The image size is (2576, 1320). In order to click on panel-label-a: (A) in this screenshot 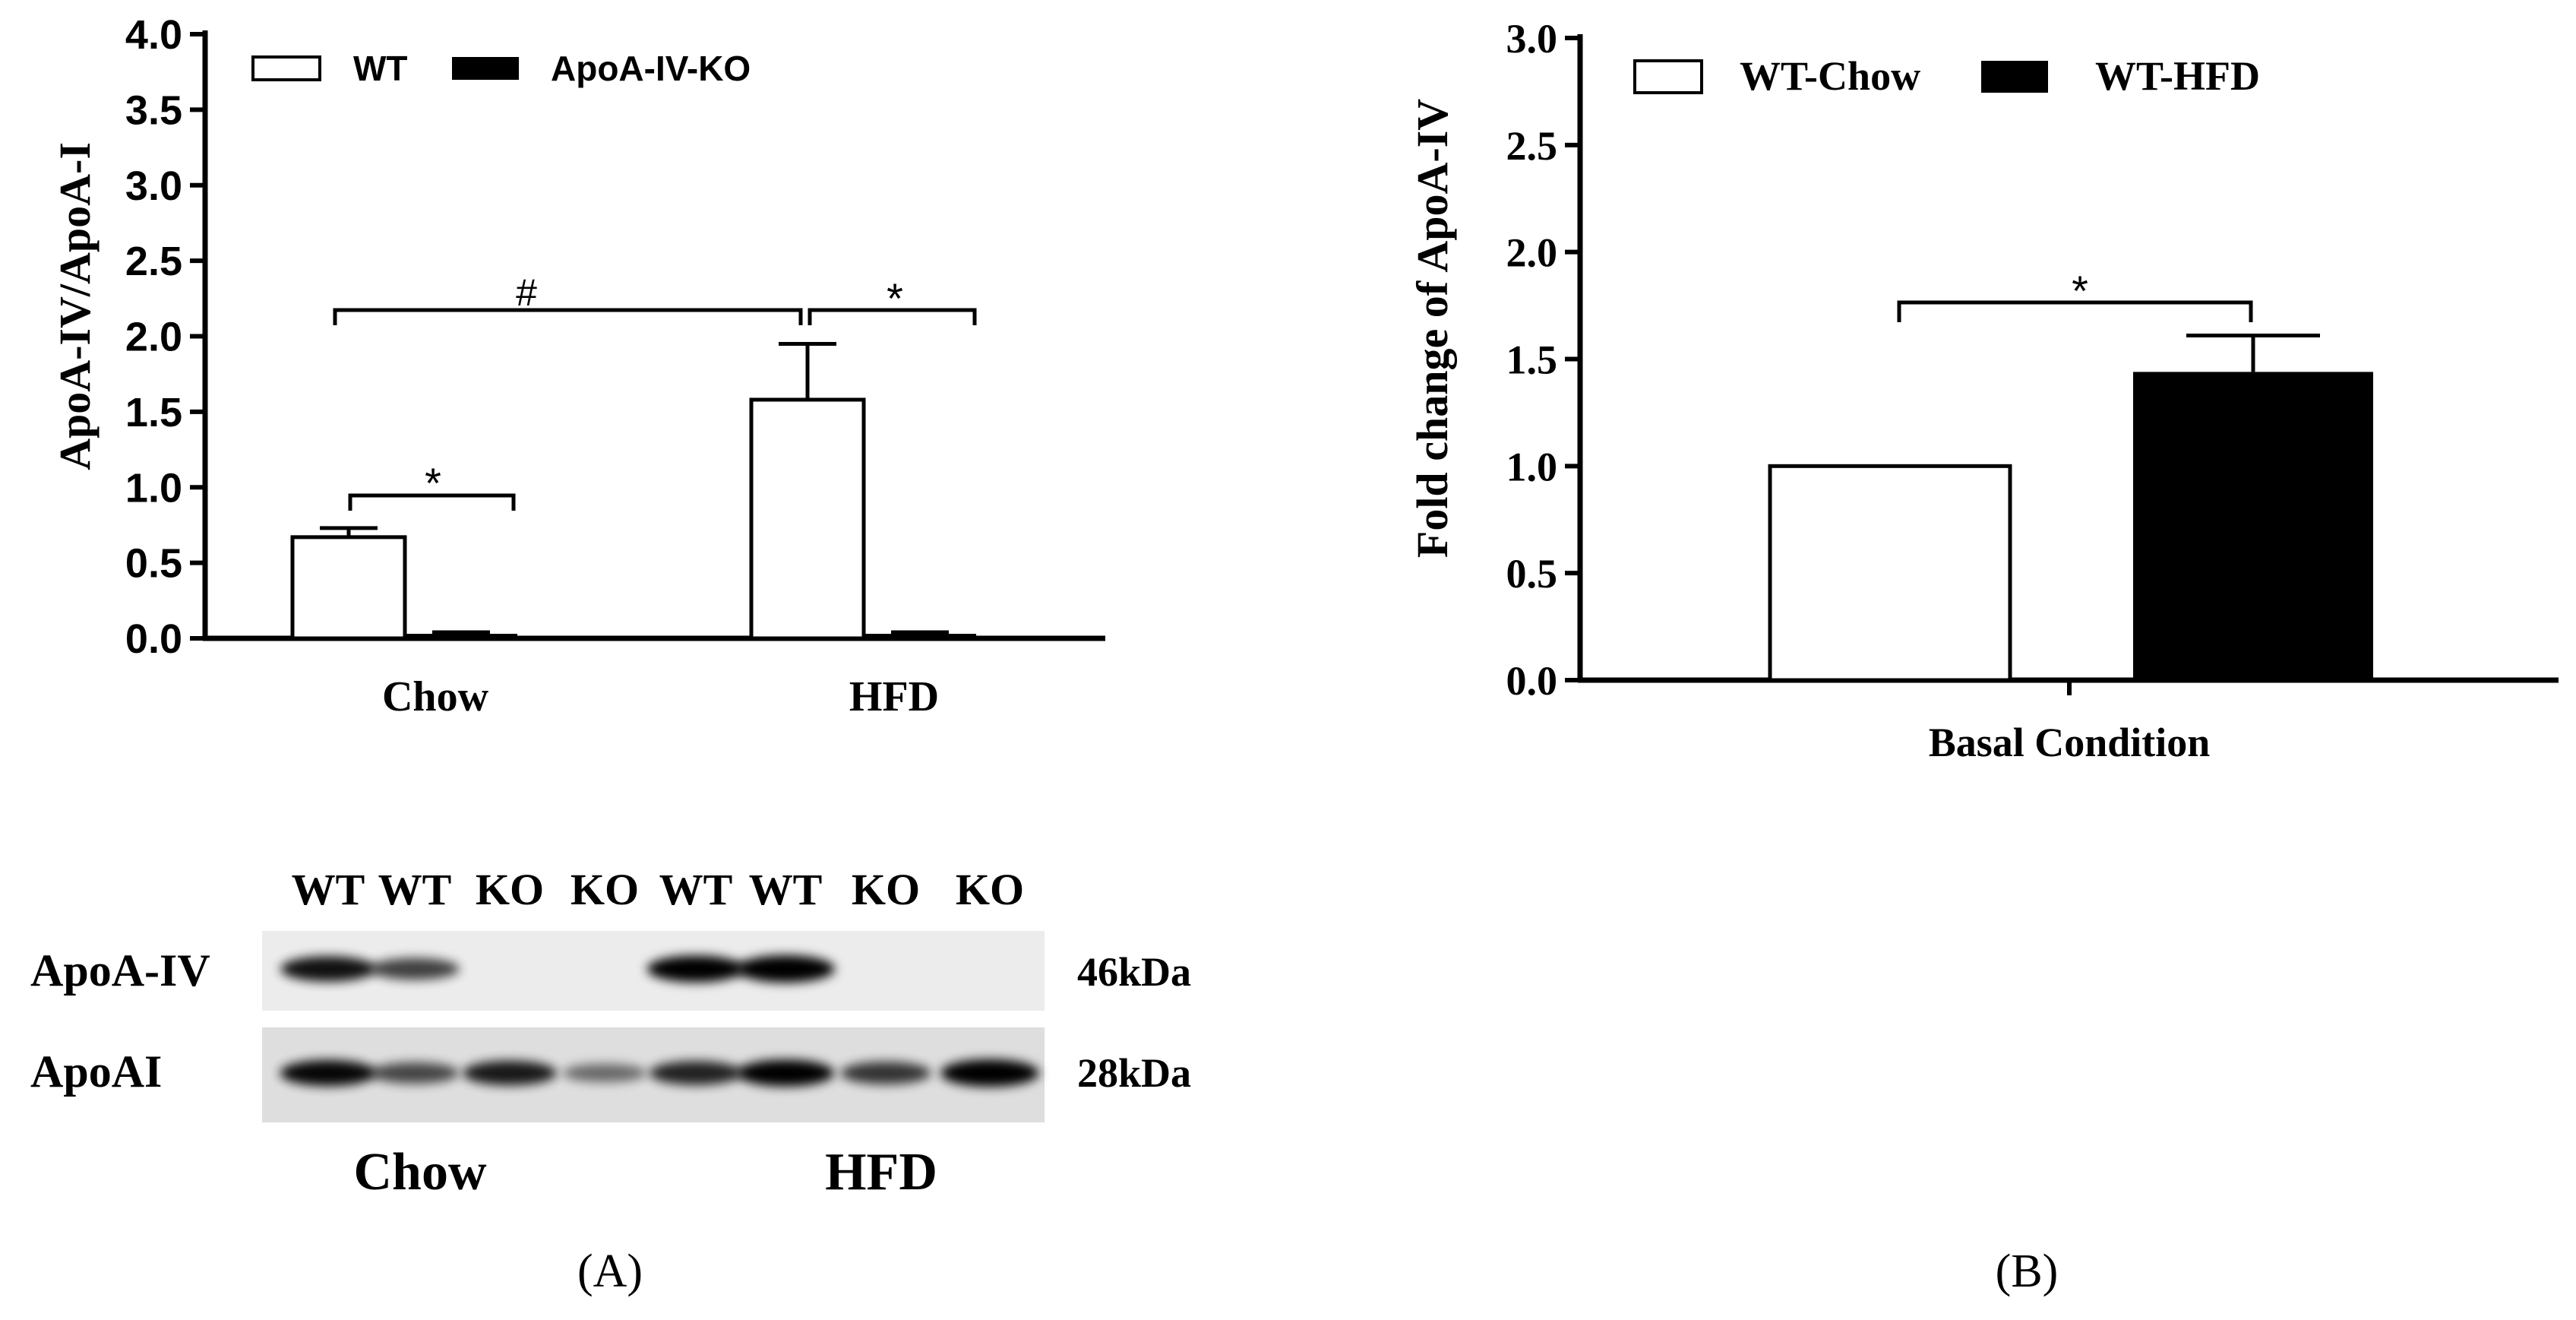, I will do `click(610, 1271)`.